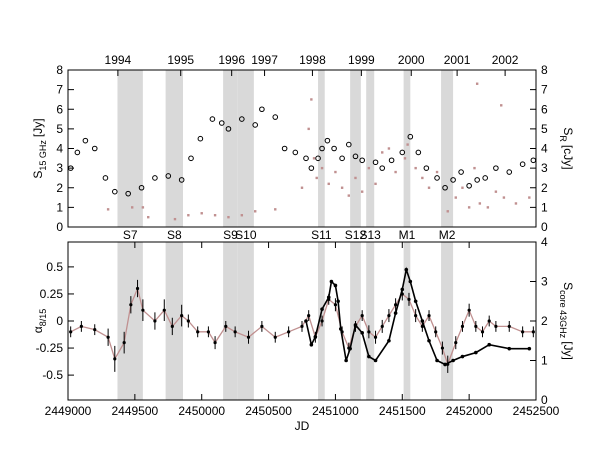 The width and height of the screenshot is (608, 475). I want to click on y2-tick-label: 3, so click(544, 168).